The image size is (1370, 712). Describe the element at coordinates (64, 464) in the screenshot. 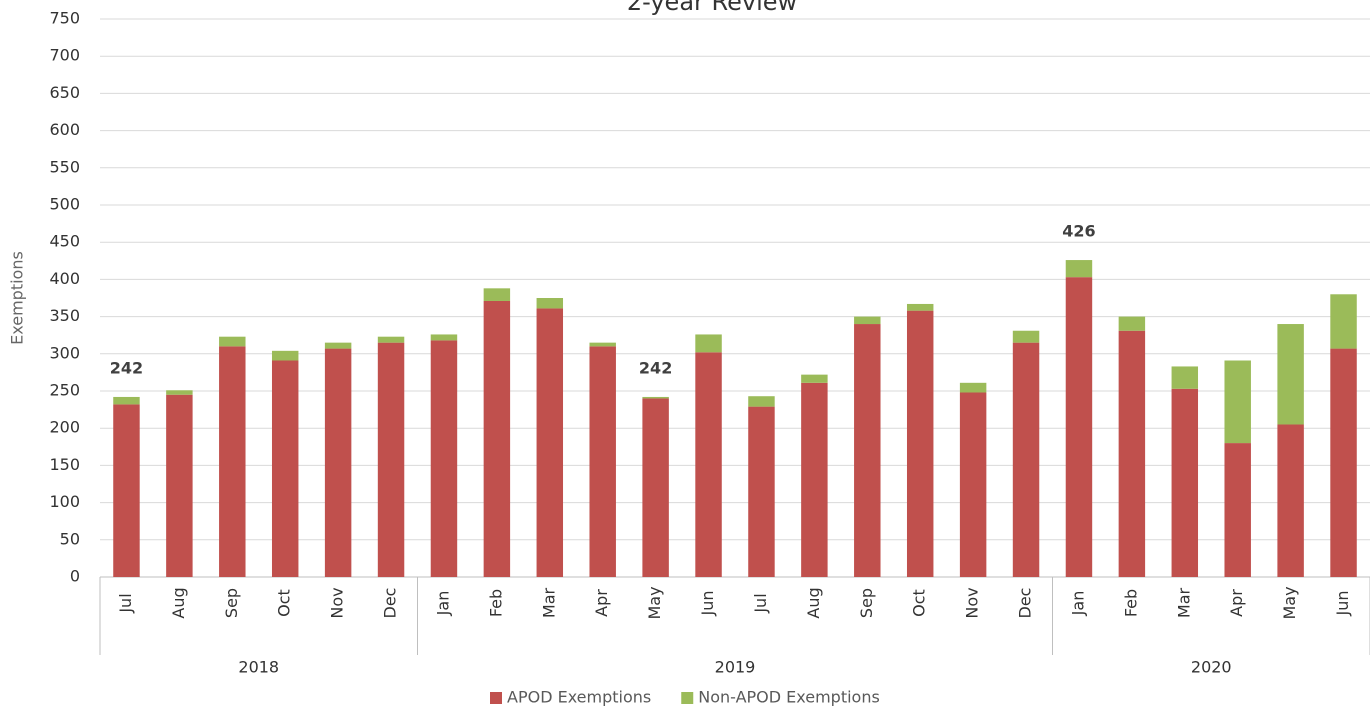

I see `y-tick-label: 150` at that location.